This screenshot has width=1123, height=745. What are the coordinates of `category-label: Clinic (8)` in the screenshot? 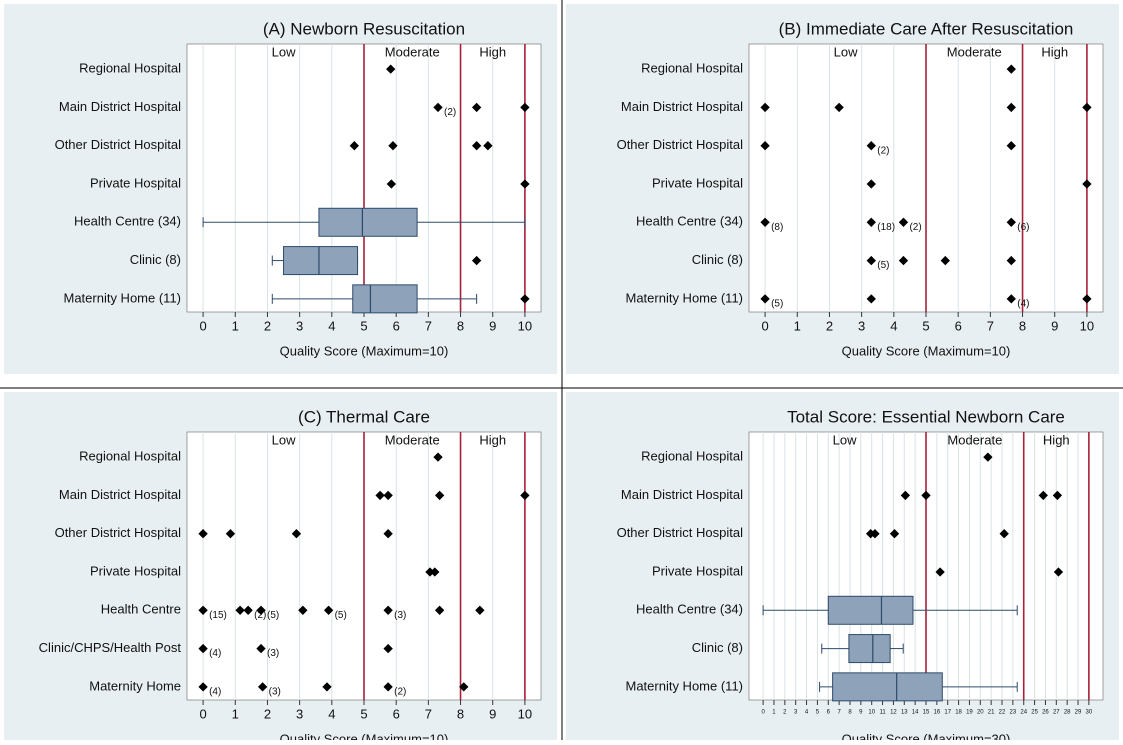 It's located at (717, 259).